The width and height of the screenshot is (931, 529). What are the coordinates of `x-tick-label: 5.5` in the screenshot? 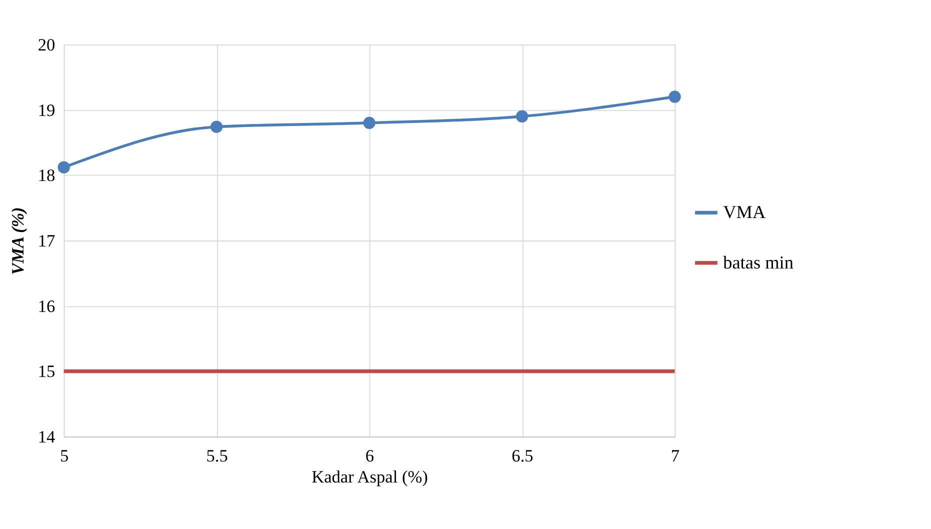 It's located at (217, 456).